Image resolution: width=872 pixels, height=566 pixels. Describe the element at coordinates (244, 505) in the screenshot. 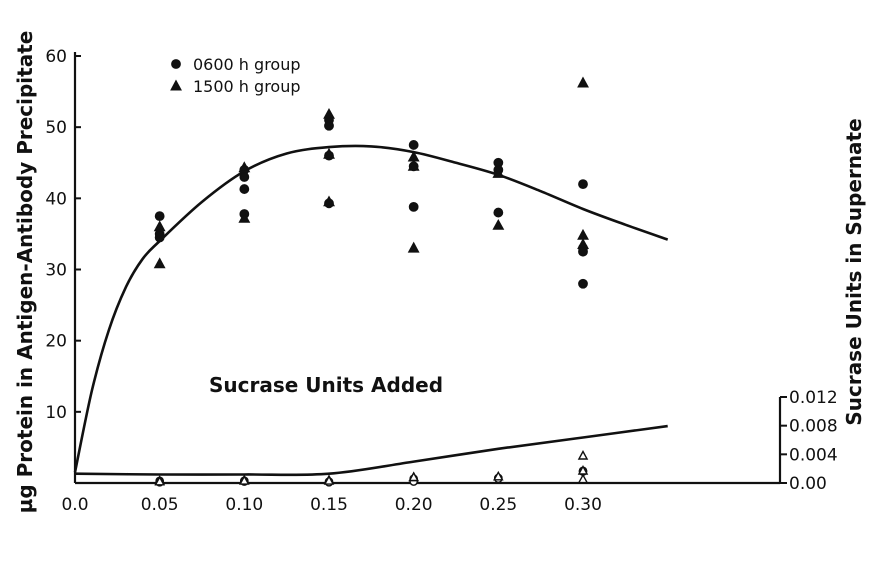

I see `x-tick-label: 0.10` at that location.